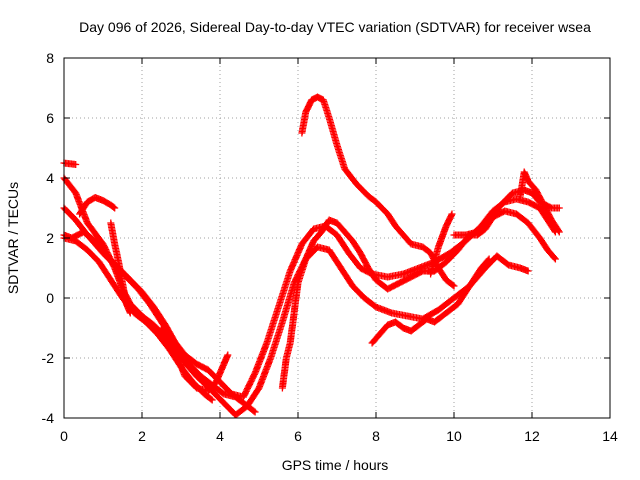 This screenshot has width=640, height=480. What do you see at coordinates (532, 436) in the screenshot?
I see `x-tick-label: 12` at bounding box center [532, 436].